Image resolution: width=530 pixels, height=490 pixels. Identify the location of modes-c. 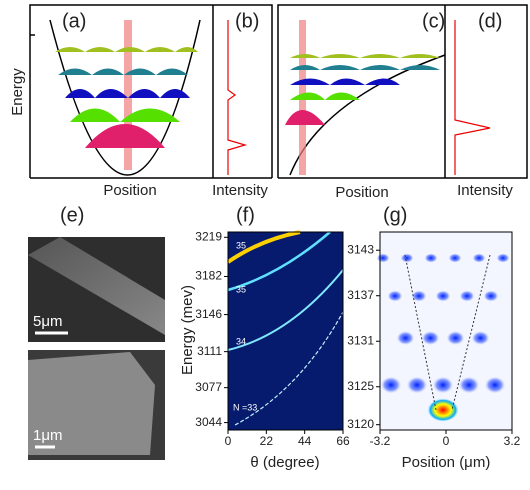
(362, 89).